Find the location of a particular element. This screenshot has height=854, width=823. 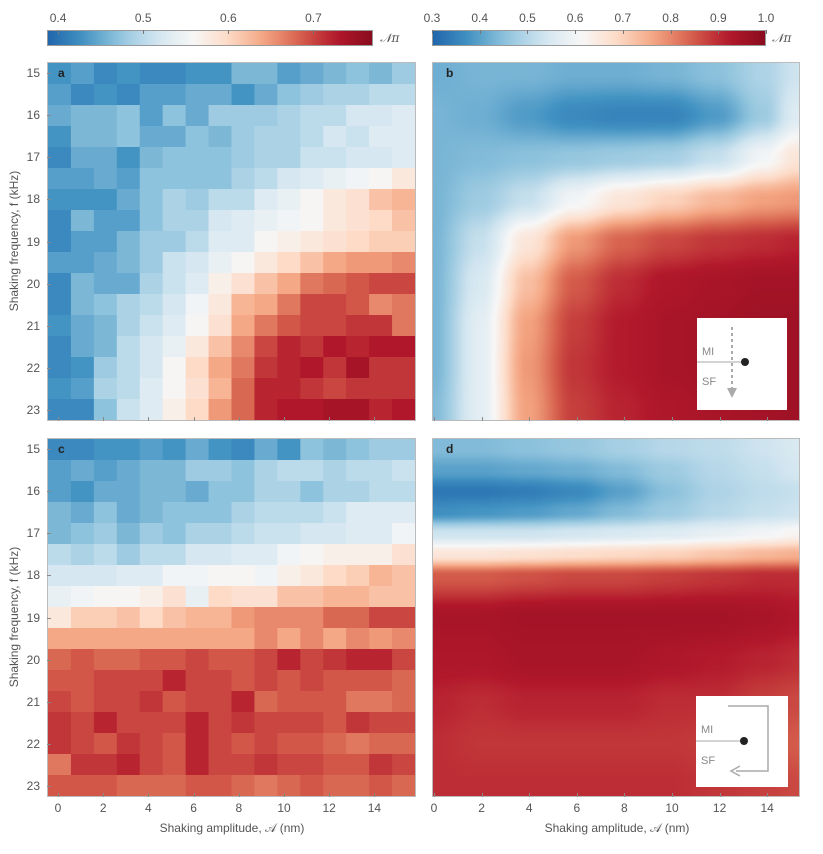

y-tick-label: 23 is located at coordinates (33, 786).